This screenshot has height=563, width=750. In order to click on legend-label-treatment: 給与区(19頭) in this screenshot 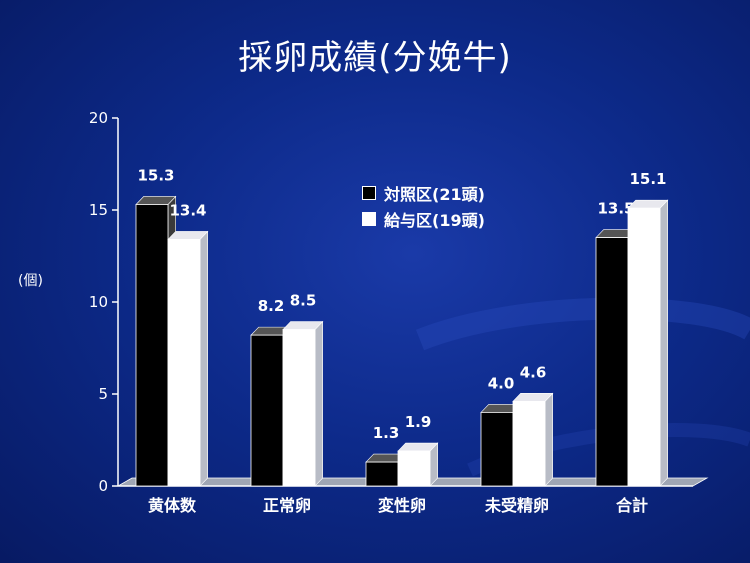, I will do `click(434, 220)`.